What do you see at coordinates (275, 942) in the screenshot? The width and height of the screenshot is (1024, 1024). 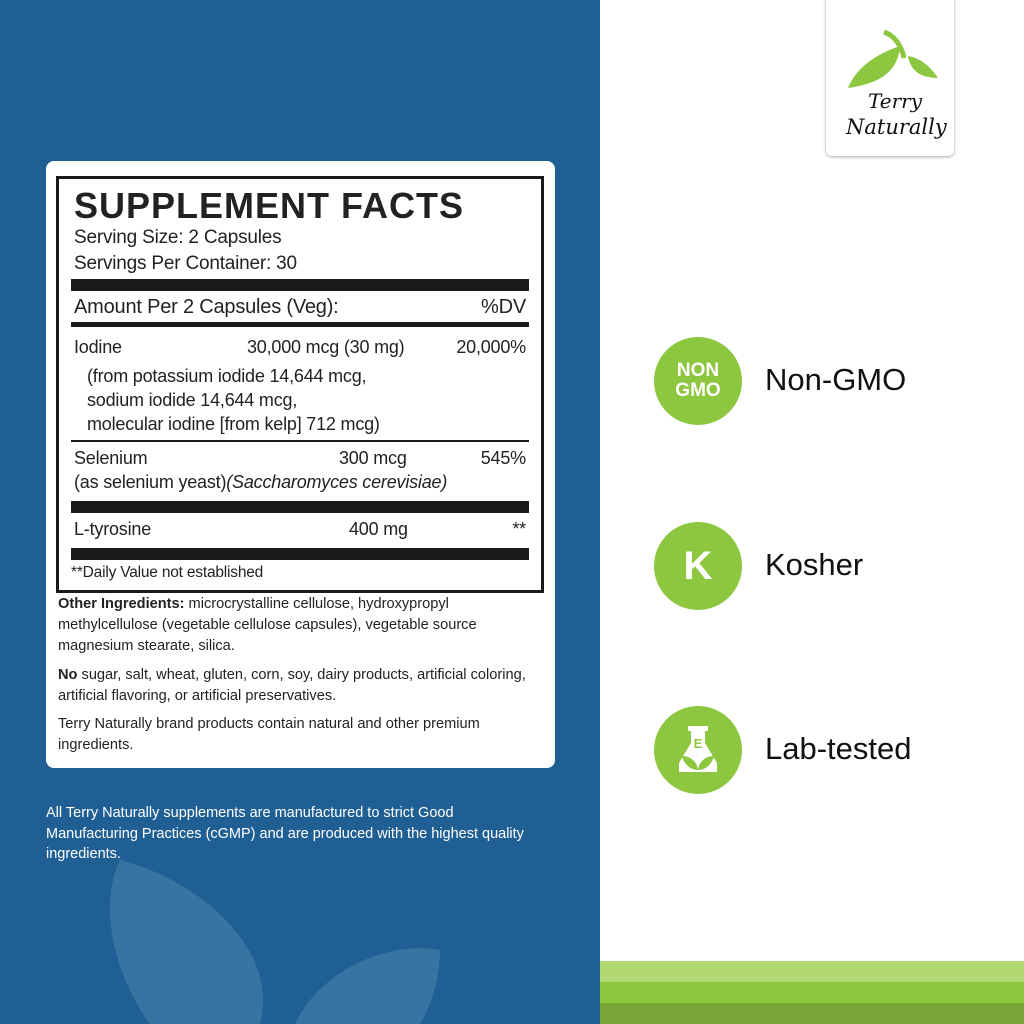 I see `leaf-watermark-icon` at bounding box center [275, 942].